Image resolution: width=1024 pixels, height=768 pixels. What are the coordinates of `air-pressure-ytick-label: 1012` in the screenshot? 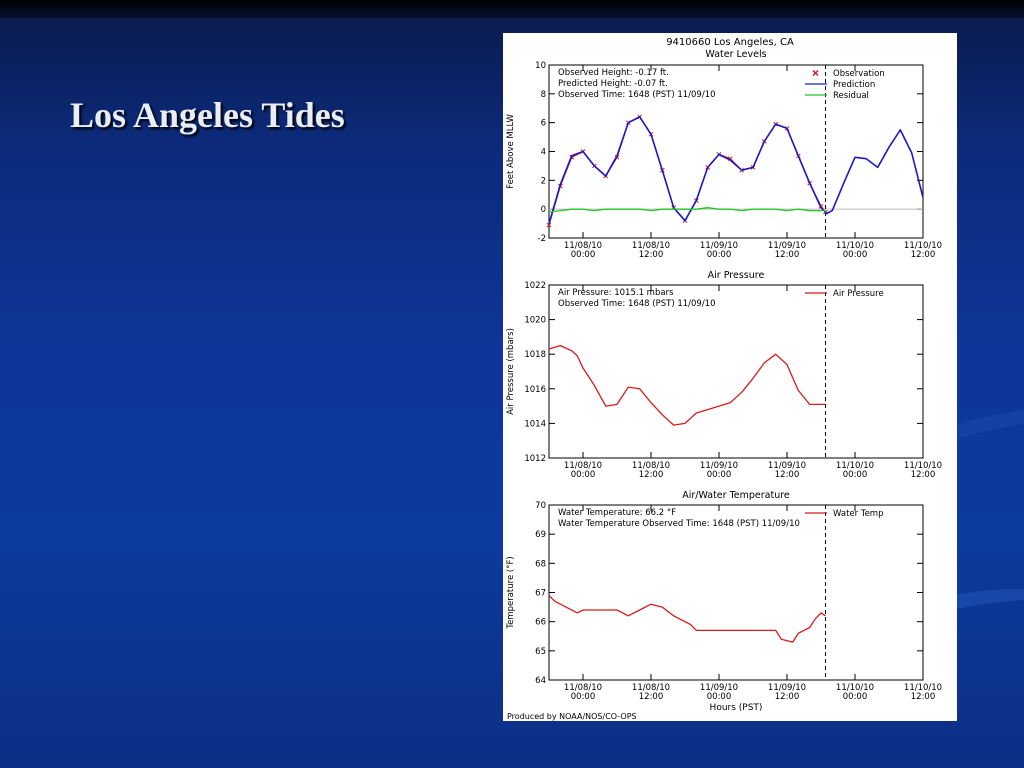 It's located at (535, 459).